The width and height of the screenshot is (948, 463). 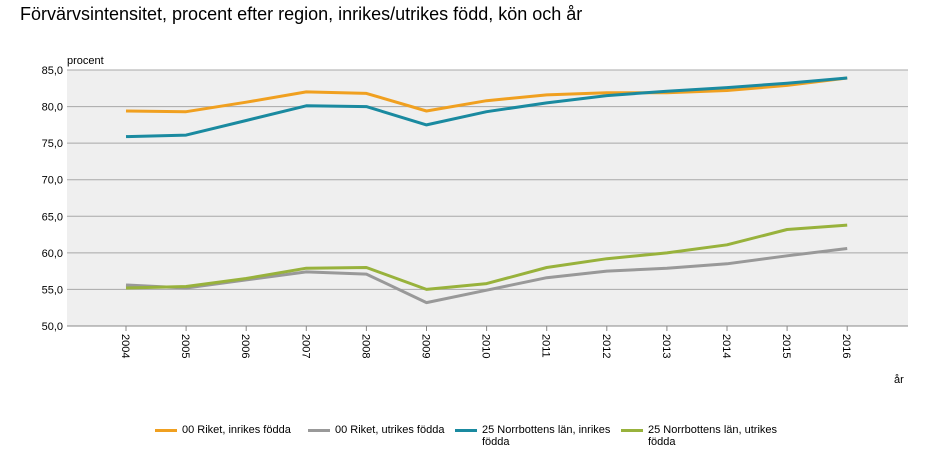 What do you see at coordinates (846, 346) in the screenshot?
I see `x-tick-label: 2016` at bounding box center [846, 346].